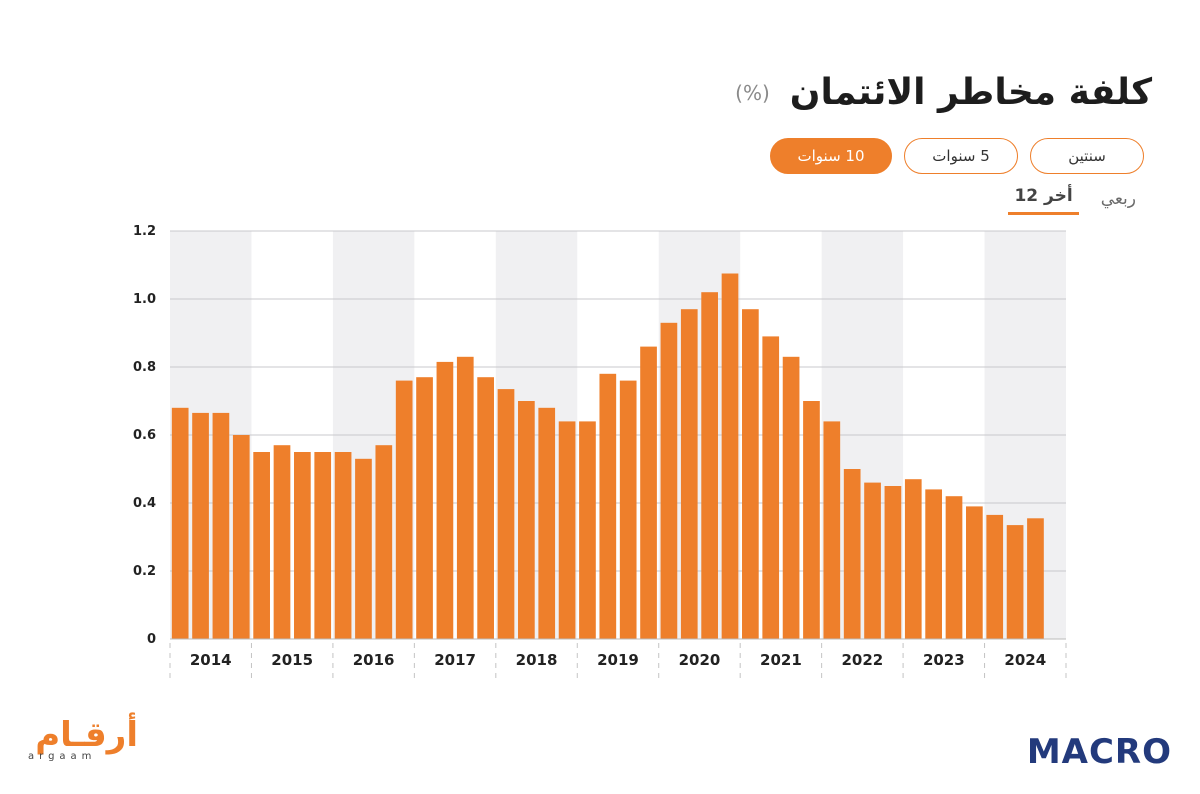  Describe the element at coordinates (86, 735) in the screenshot. I see `argaam-logo-arabic: أرقـام` at that location.